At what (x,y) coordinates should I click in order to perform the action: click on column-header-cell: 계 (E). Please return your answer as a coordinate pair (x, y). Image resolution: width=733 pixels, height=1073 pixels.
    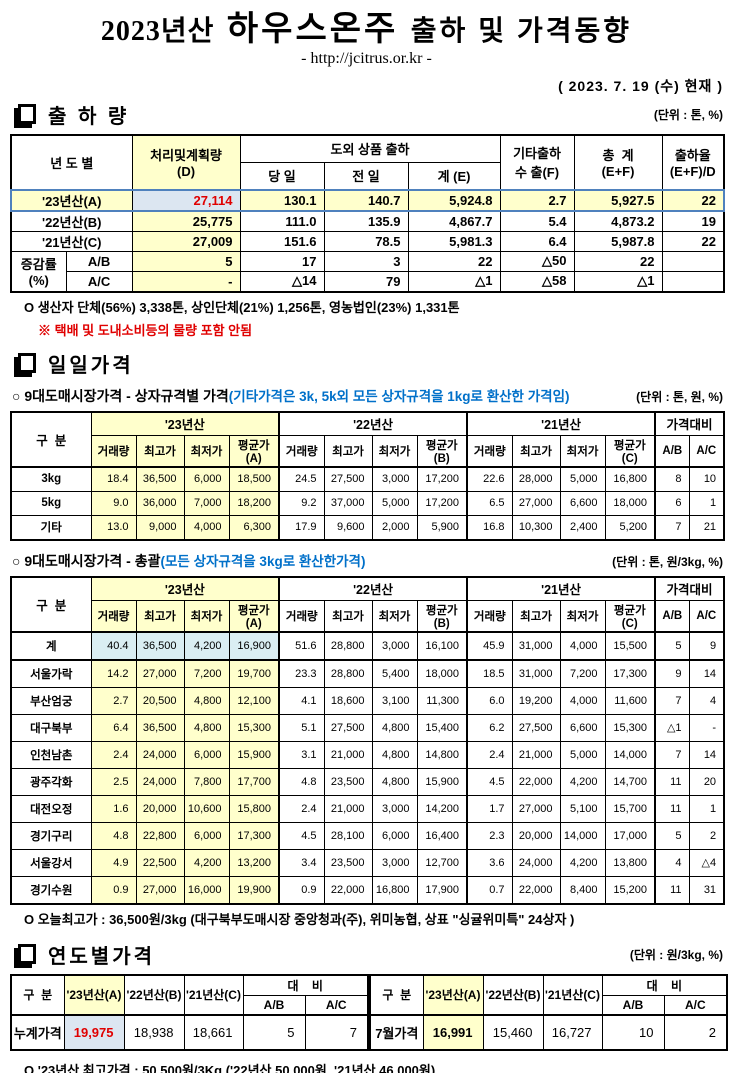
    Looking at the image, I should click on (454, 176).